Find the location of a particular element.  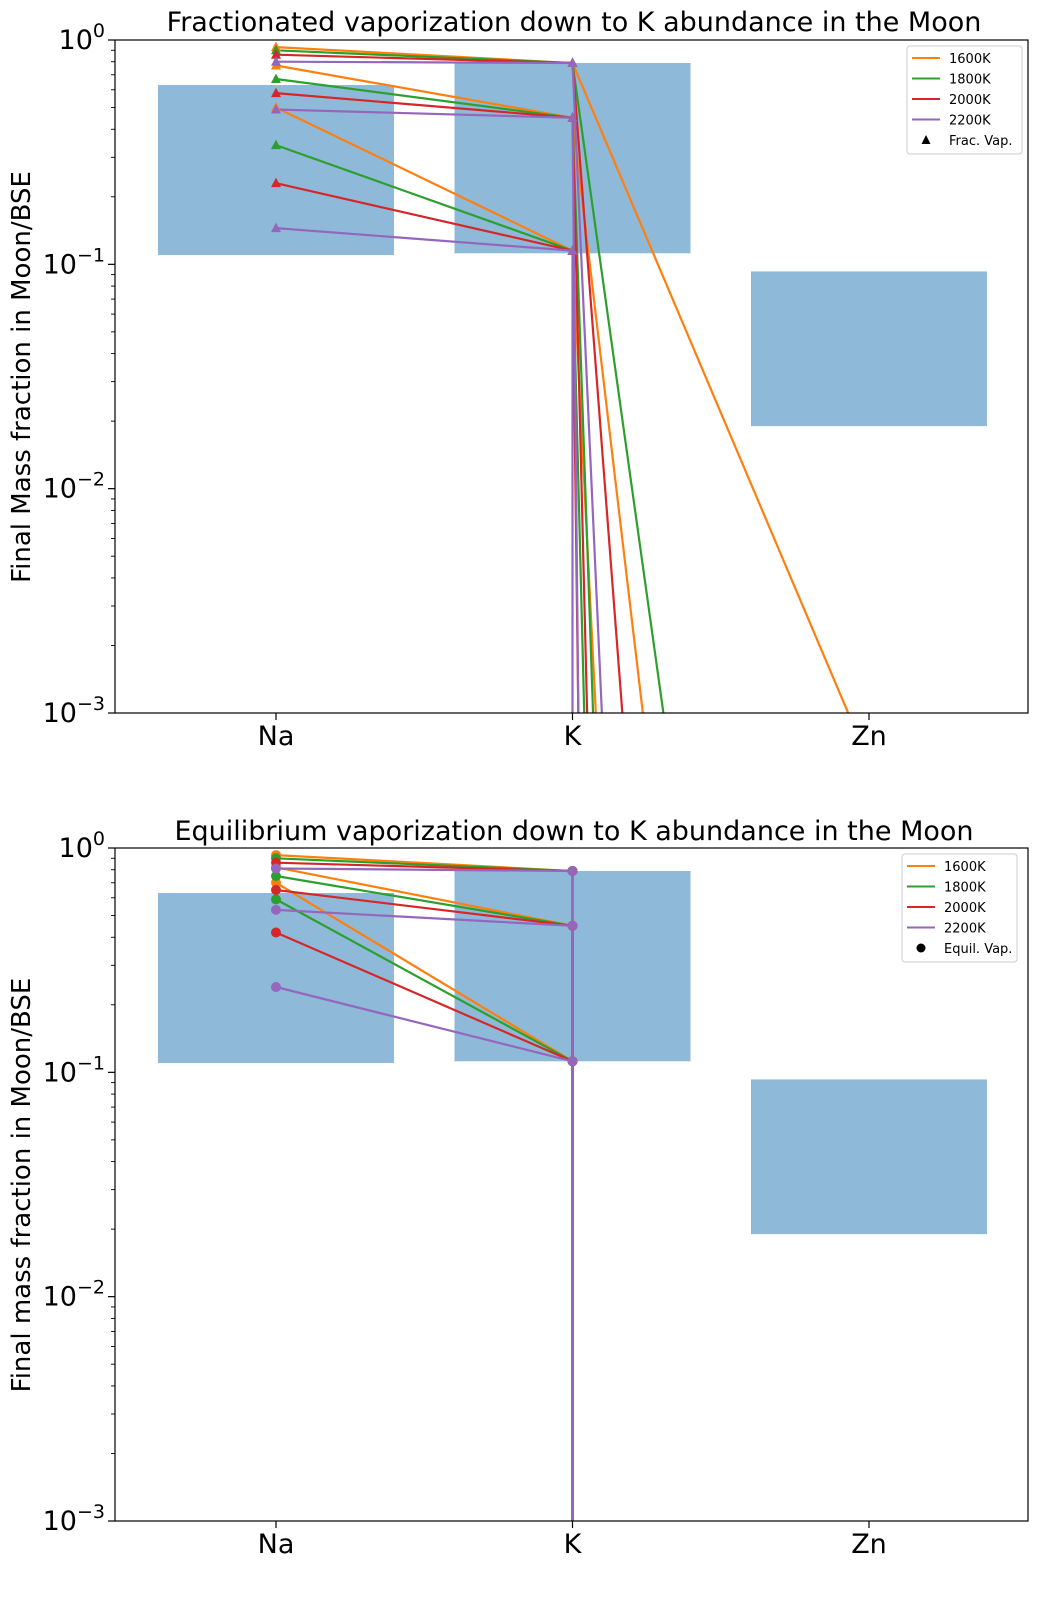

legend: 1600K 1800K 2000K 2200K Equil. Vap. is located at coordinates (959, 908).